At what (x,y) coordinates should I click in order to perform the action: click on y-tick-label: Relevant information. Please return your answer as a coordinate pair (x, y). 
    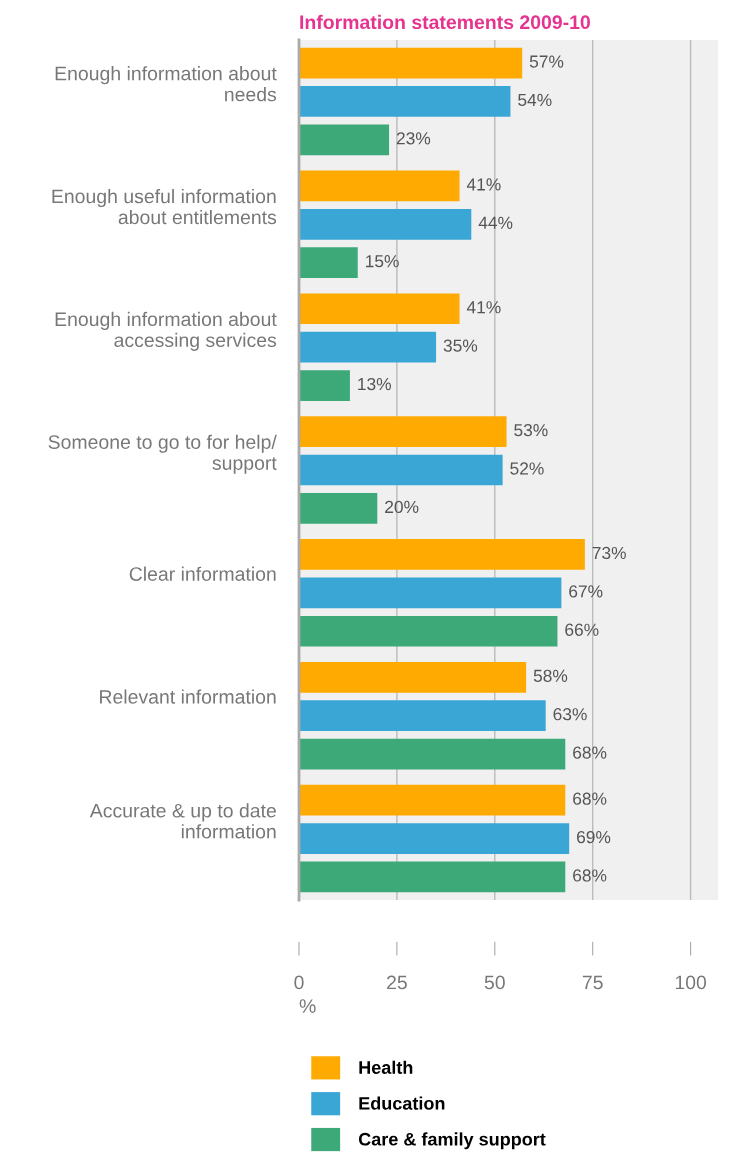
    Looking at the image, I should click on (188, 696).